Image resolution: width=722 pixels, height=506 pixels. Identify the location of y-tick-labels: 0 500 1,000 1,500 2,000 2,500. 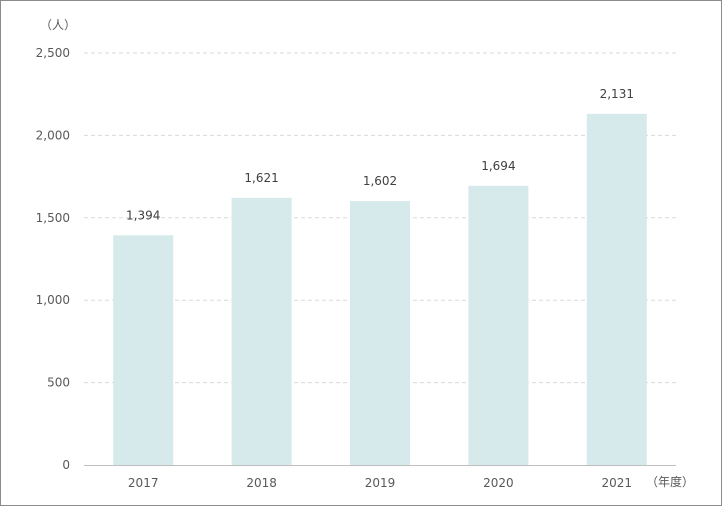
(53, 259).